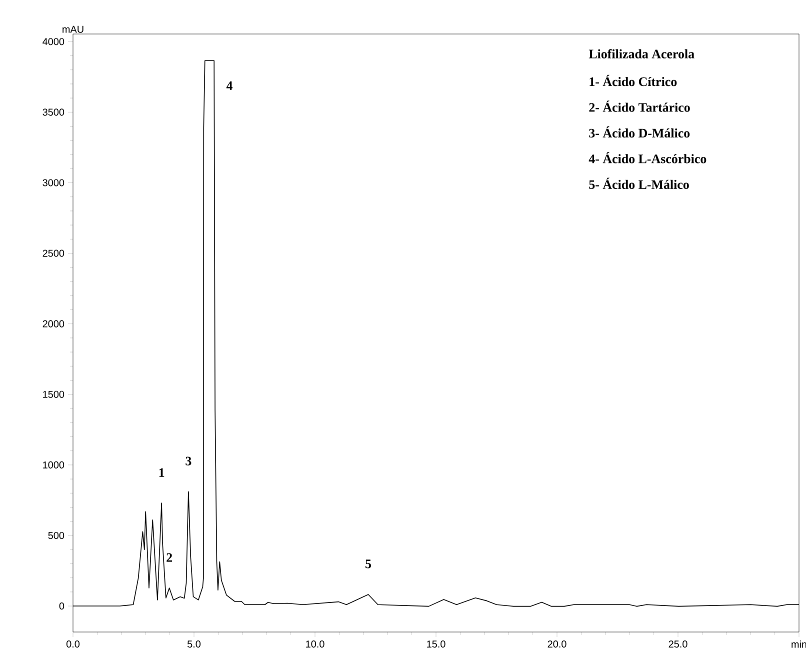  Describe the element at coordinates (799, 644) in the screenshot. I see `x-tick-label: min` at that location.